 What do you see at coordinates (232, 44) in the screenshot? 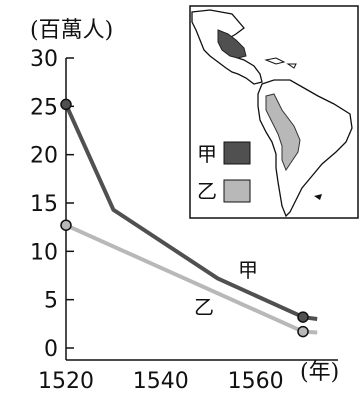
I see `region-jia-mexico` at bounding box center [232, 44].